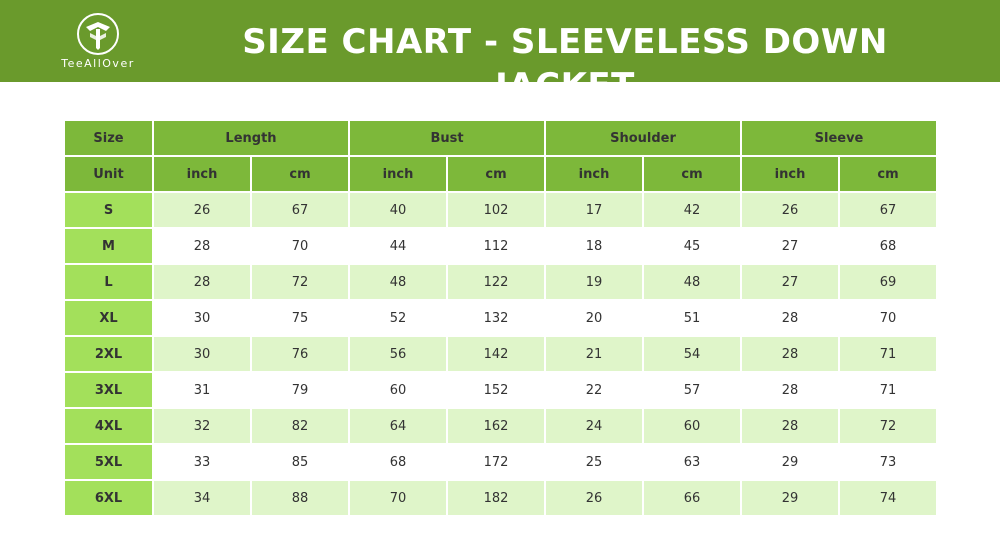 The height and width of the screenshot is (550, 1000). Describe the element at coordinates (888, 390) in the screenshot. I see `measurement-cell: 71` at that location.